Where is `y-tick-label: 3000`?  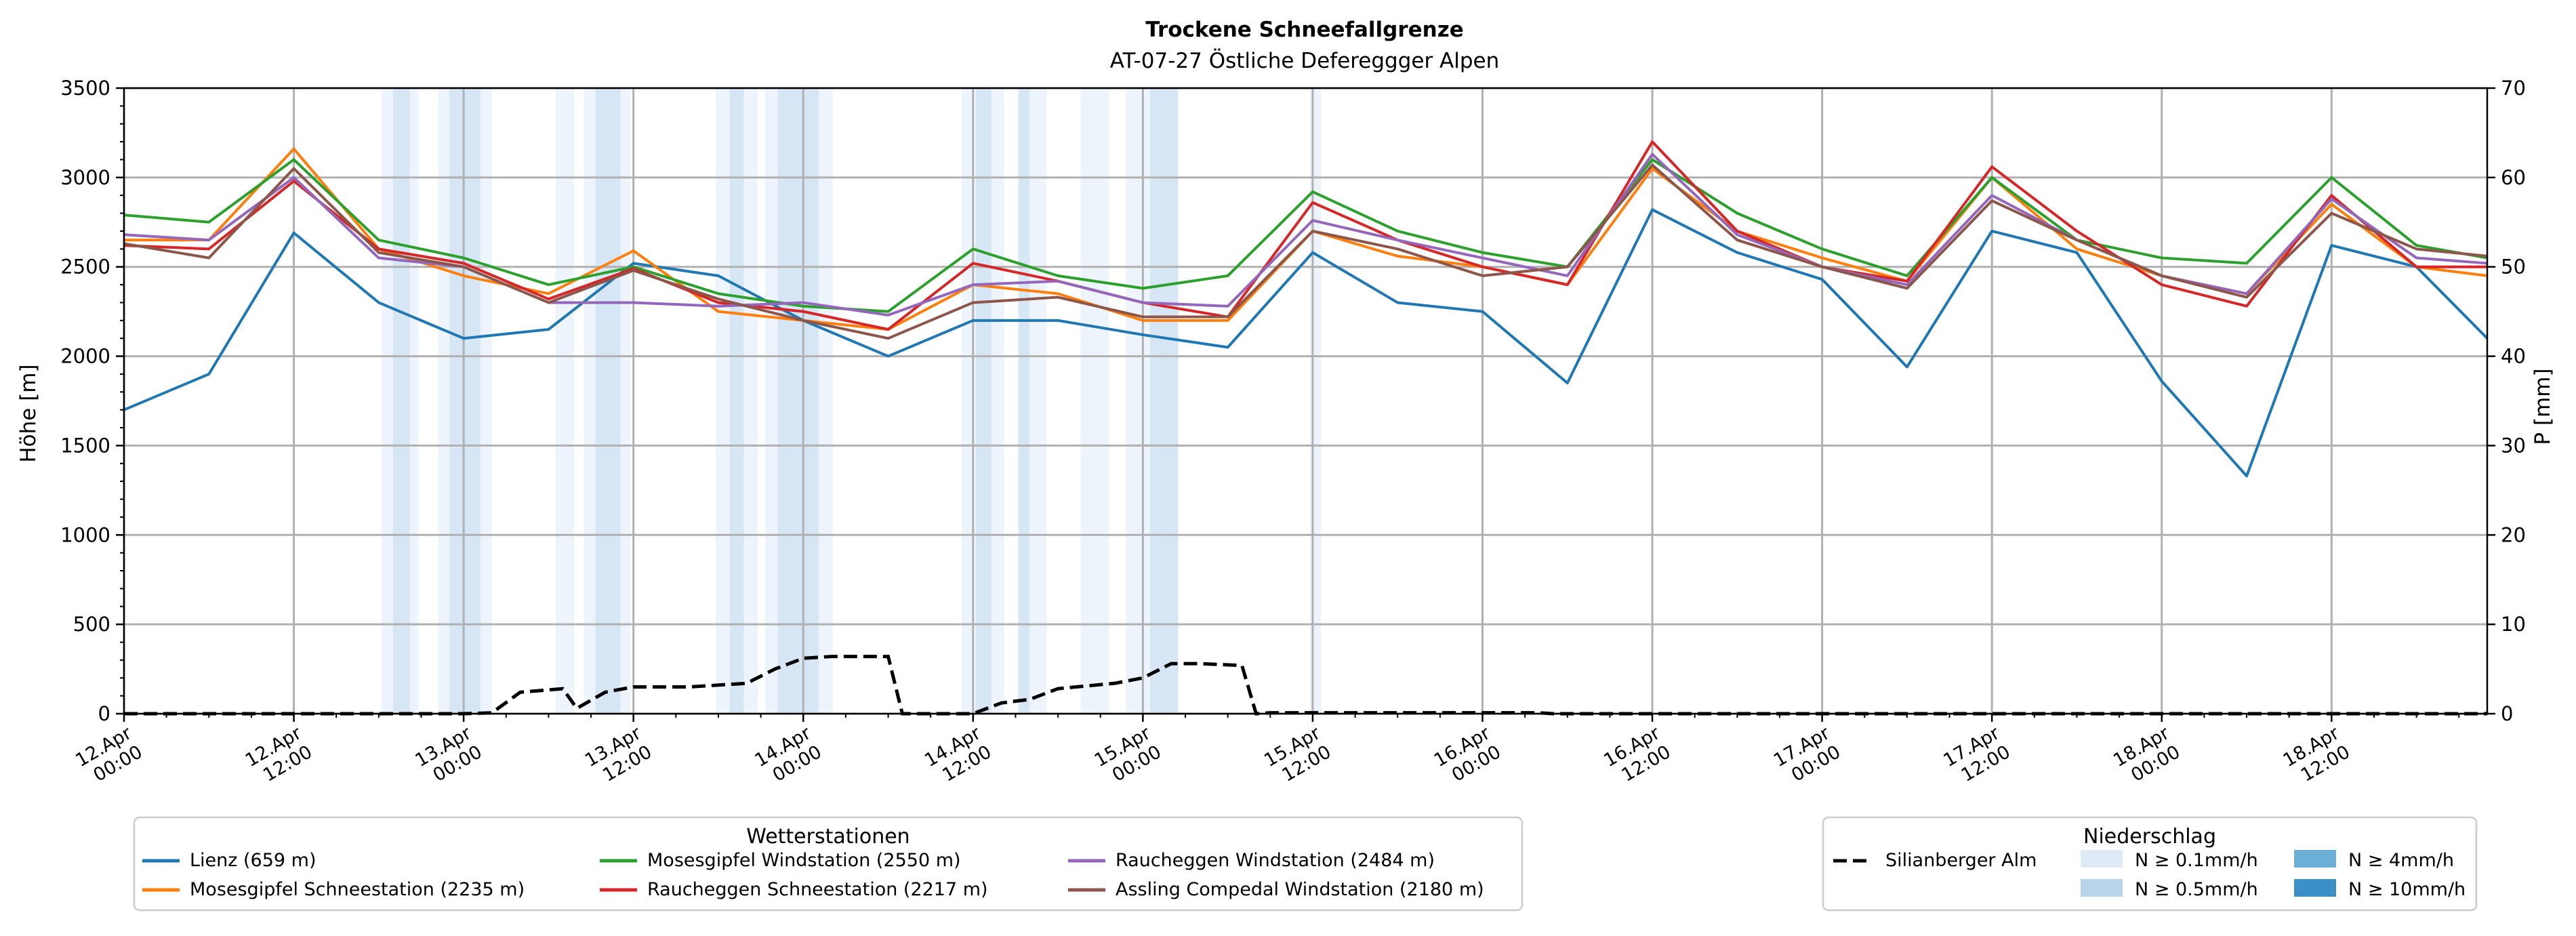
y-tick-label: 3000 is located at coordinates (85, 178).